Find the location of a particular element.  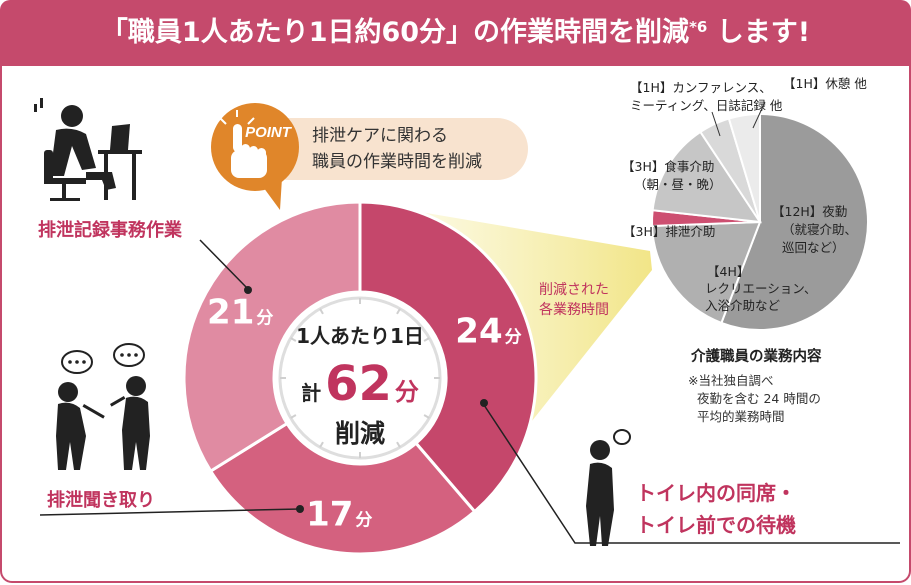

clock-ticks is located at coordinates (360, 378).